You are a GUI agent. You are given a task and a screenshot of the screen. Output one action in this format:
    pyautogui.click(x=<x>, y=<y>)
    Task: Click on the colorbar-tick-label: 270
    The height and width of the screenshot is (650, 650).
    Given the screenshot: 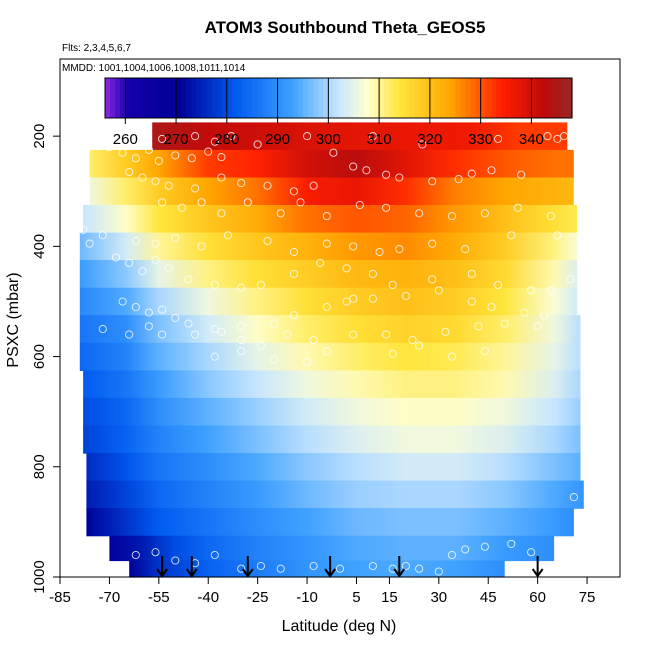 What is the action you would take?
    pyautogui.click(x=176, y=139)
    